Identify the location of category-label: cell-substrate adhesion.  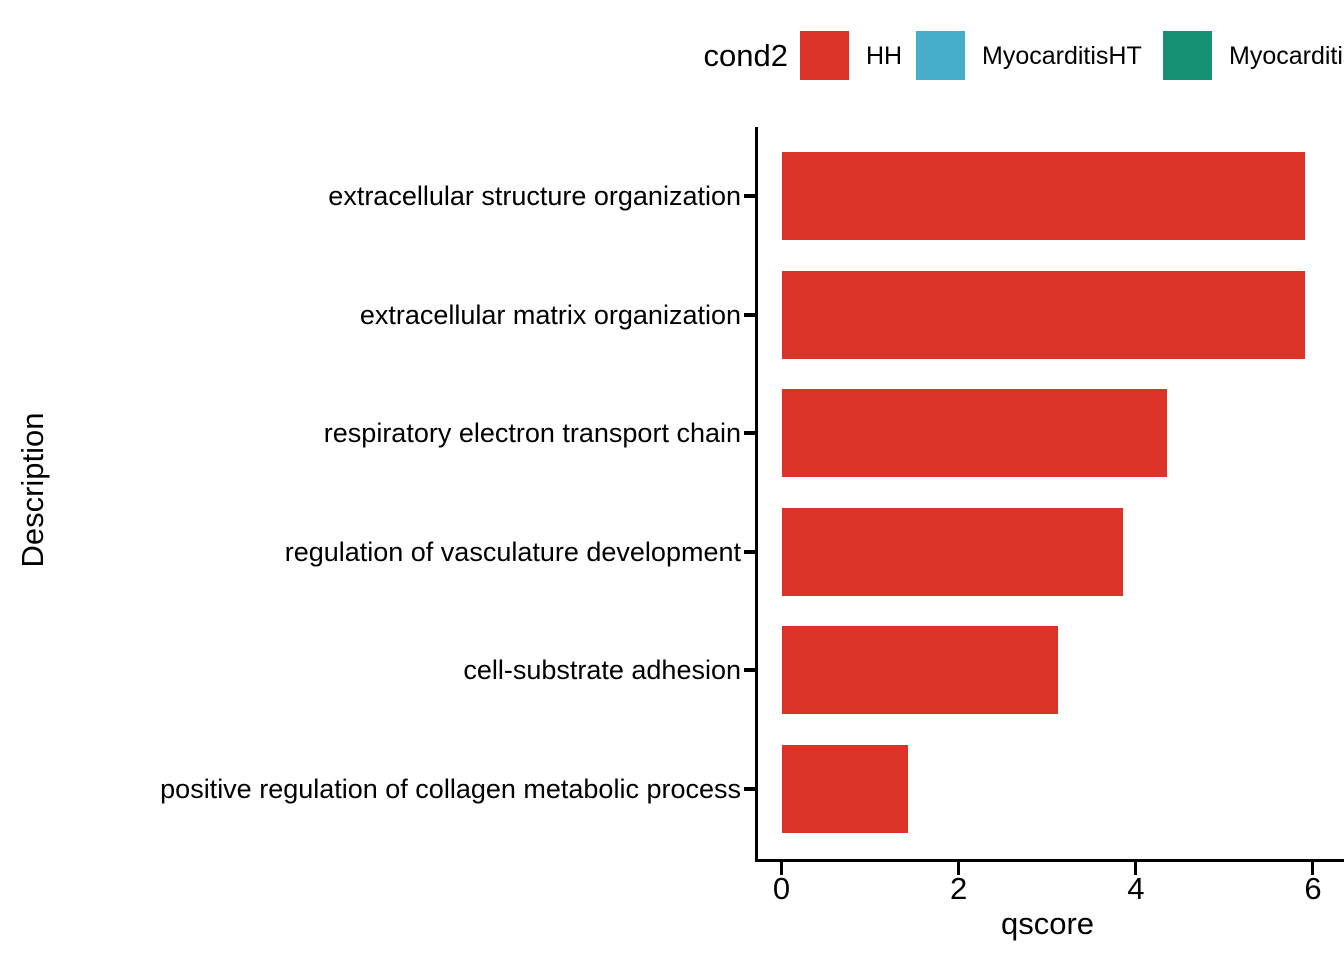
(602, 670).